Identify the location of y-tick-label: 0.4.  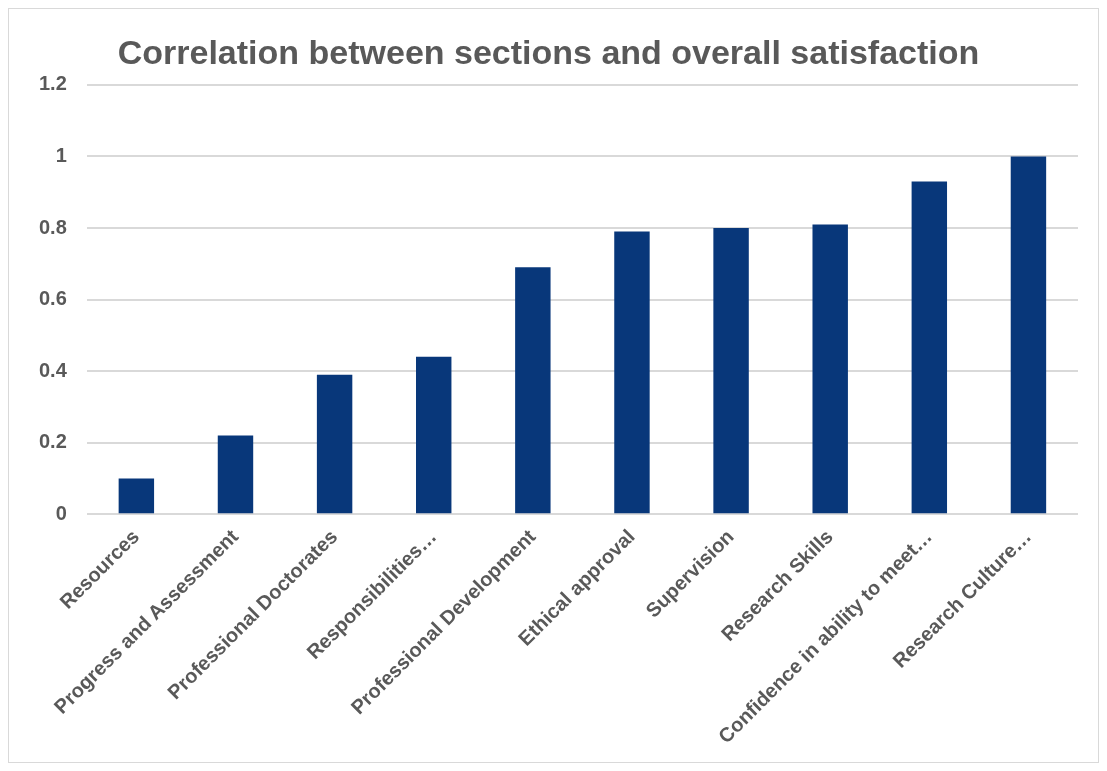
(53, 369).